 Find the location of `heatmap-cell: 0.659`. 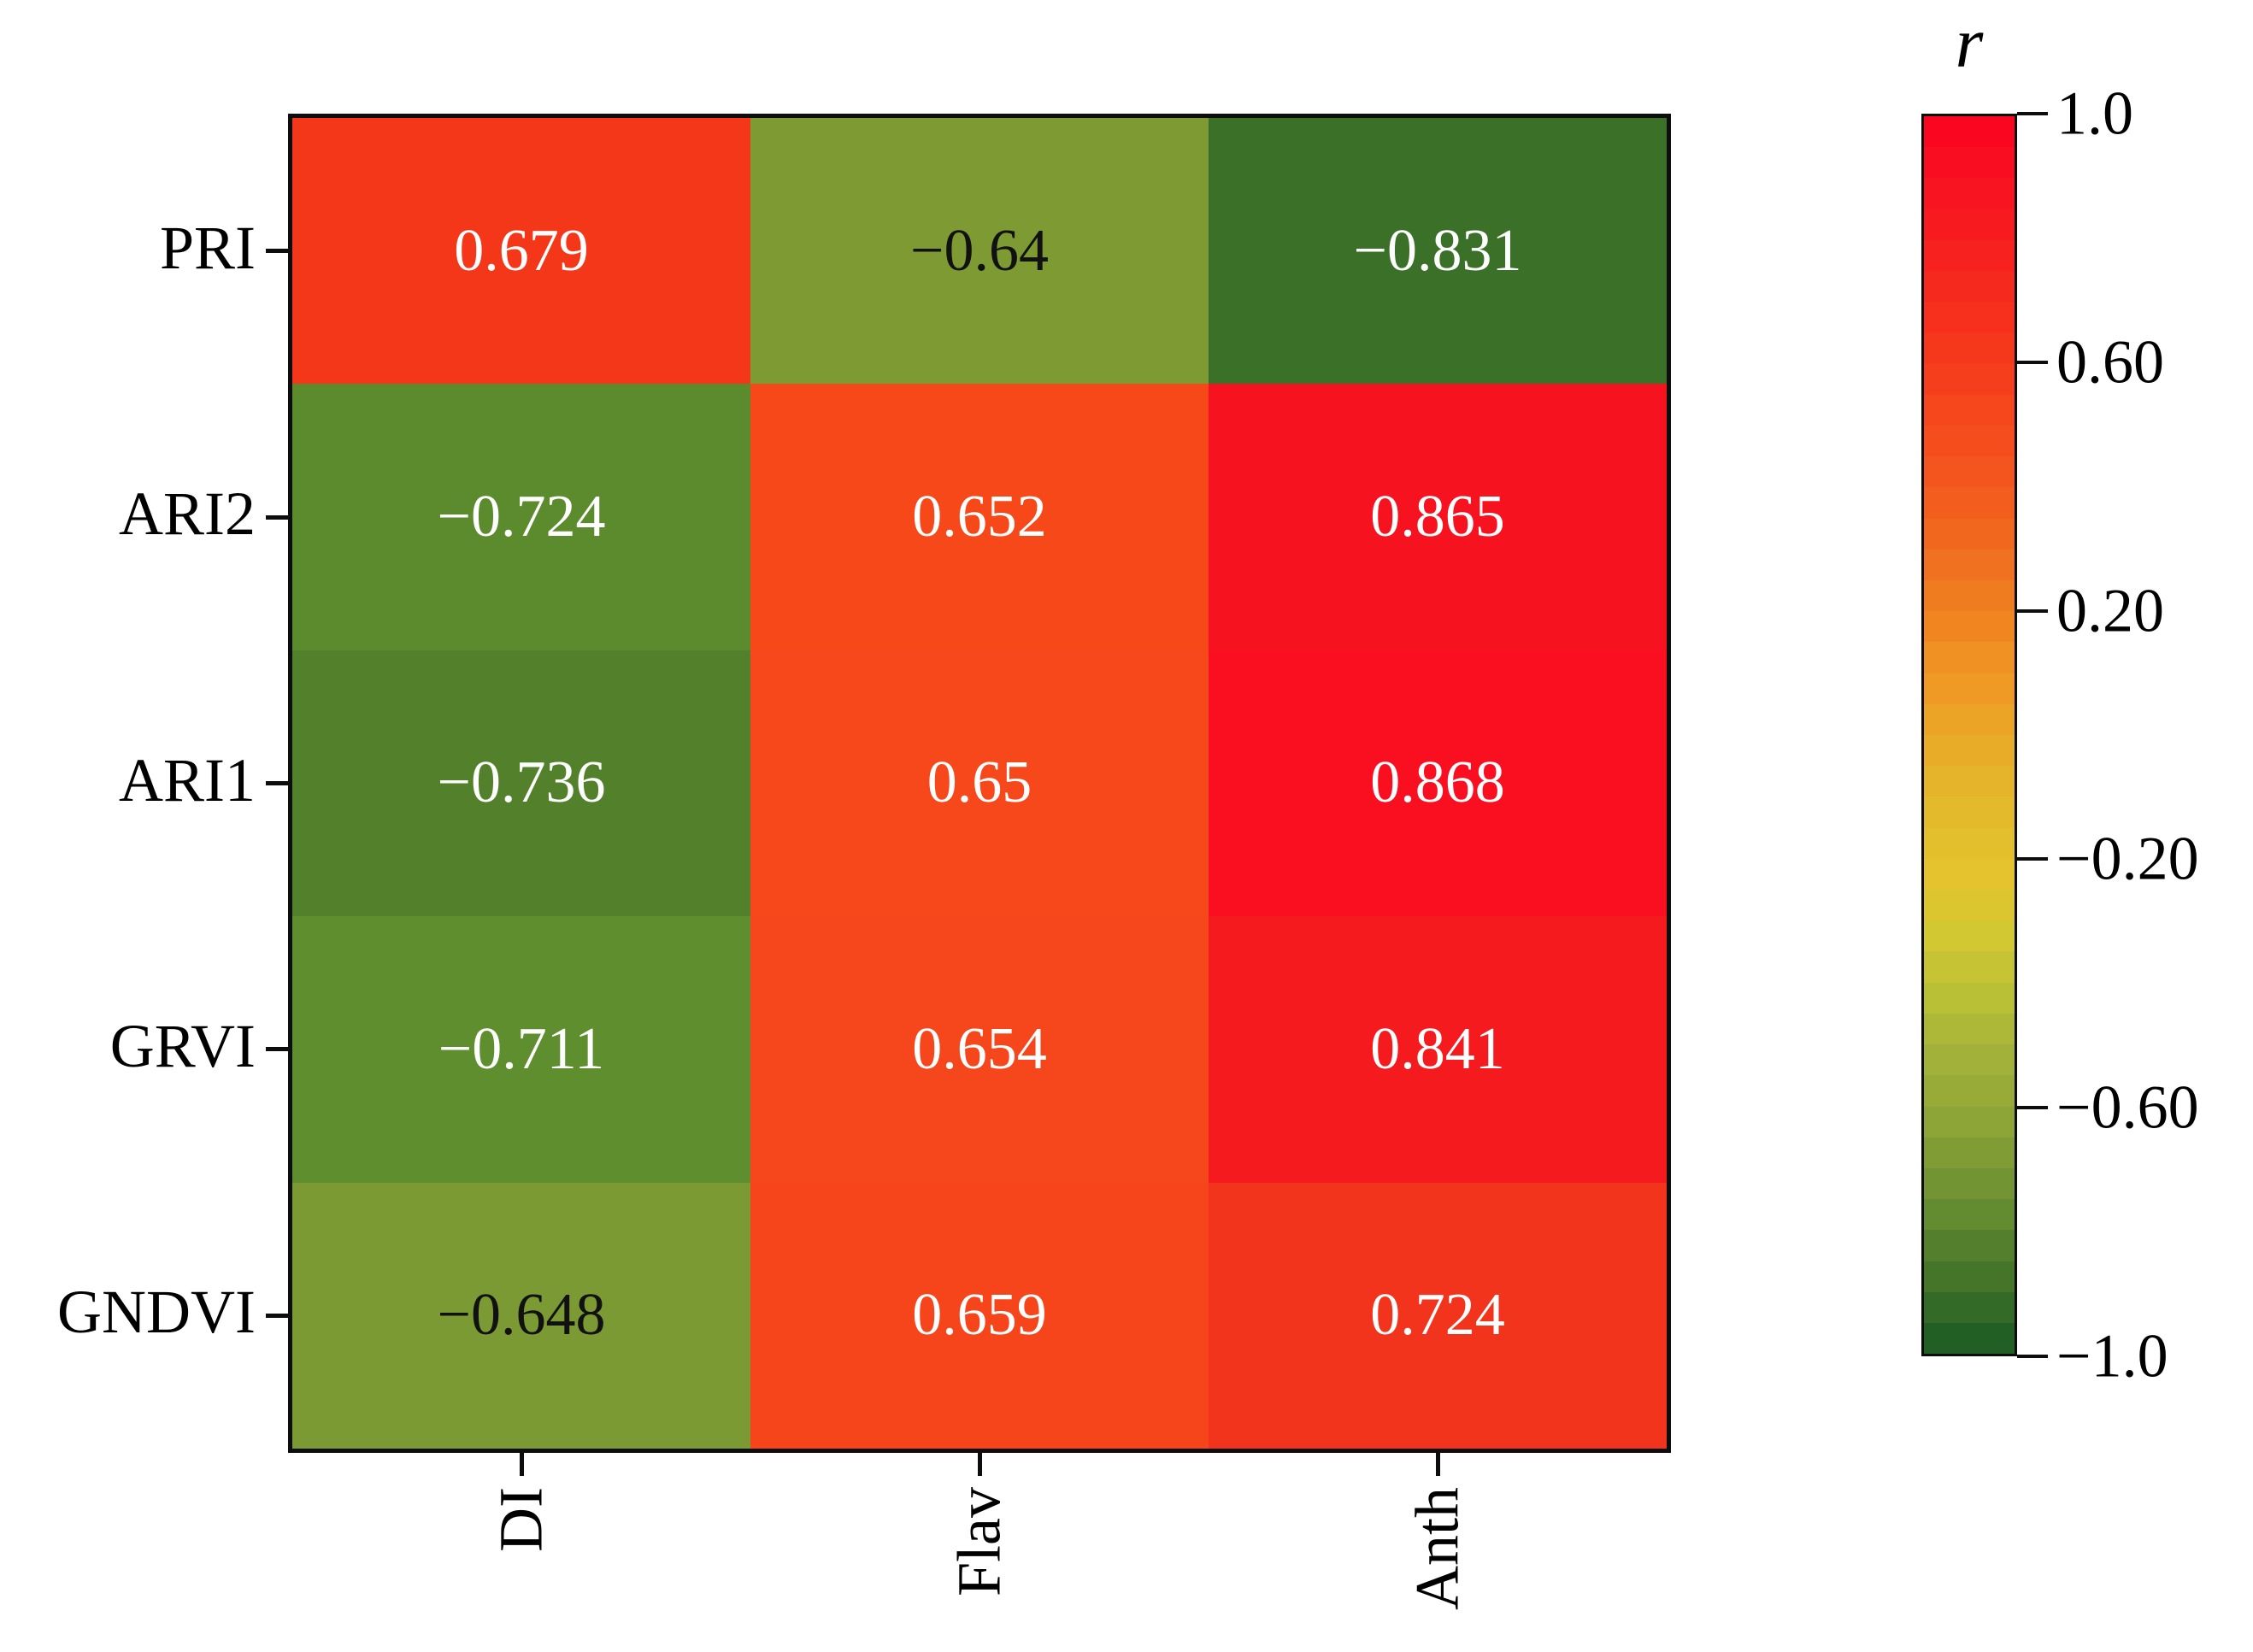

heatmap-cell: 0.659 is located at coordinates (980, 1316).